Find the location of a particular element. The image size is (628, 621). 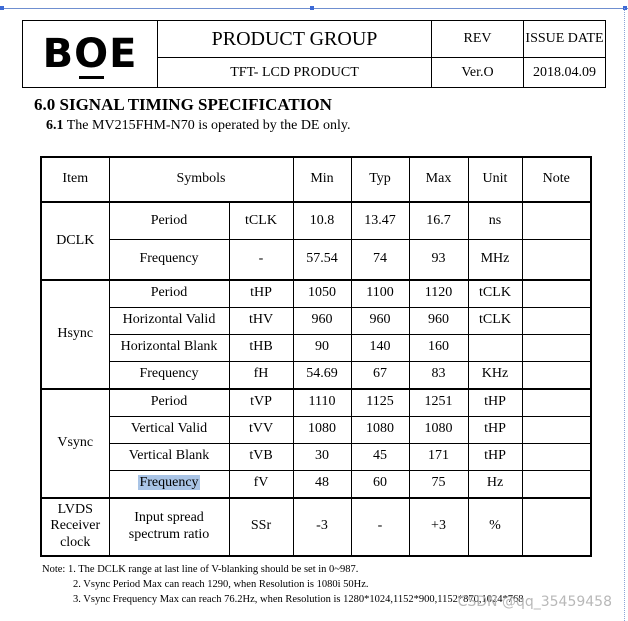

param-unit: Hz is located at coordinates (495, 483).